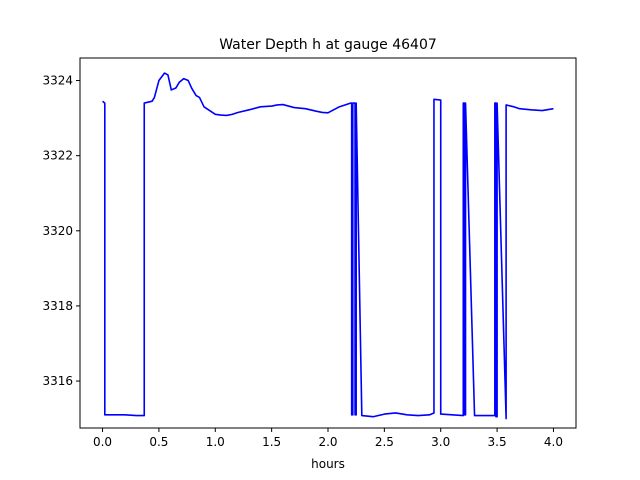 This screenshot has width=640, height=480. What do you see at coordinates (553, 442) in the screenshot?
I see `x-tick-label: 4.0` at bounding box center [553, 442].